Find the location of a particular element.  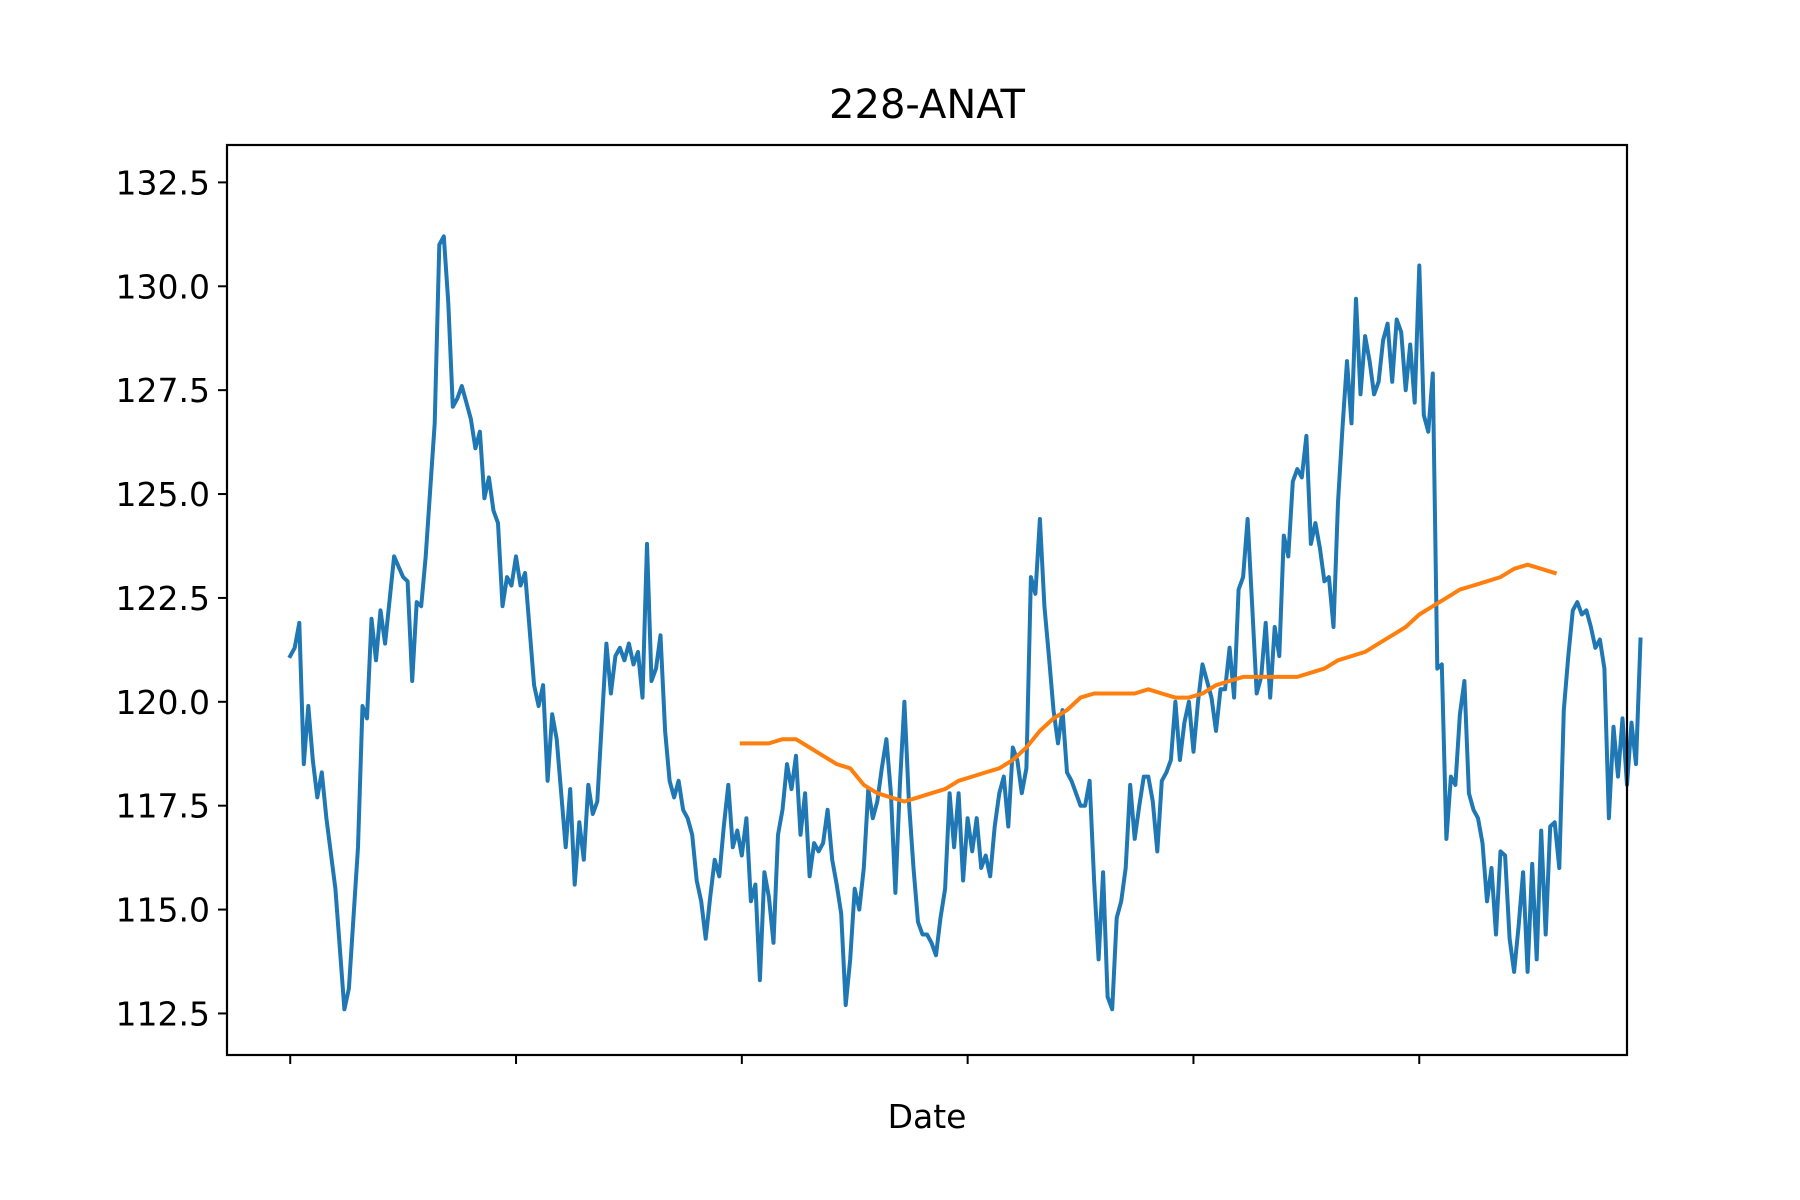

x-axis-label: Date is located at coordinates (927, 1116).